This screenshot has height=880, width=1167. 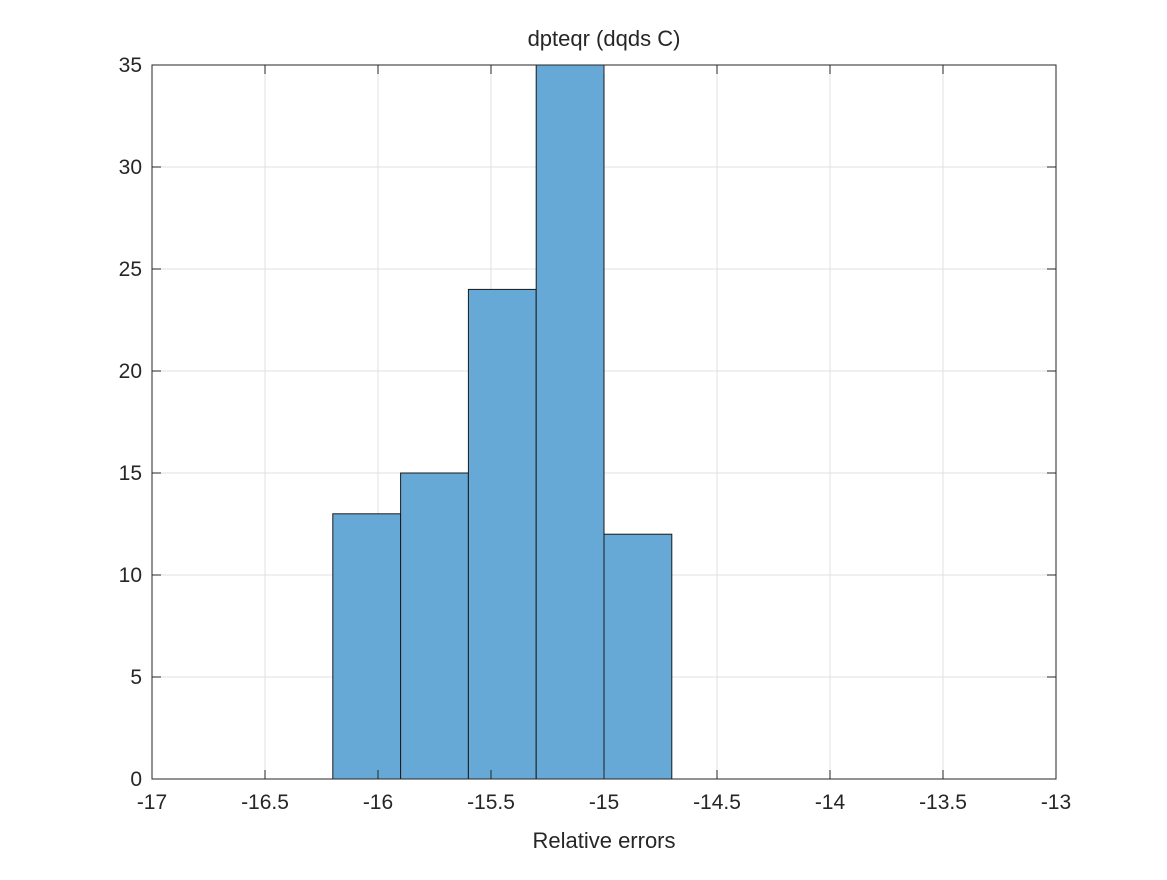 What do you see at coordinates (943, 802) in the screenshot?
I see `x-tick-label: -13.5` at bounding box center [943, 802].